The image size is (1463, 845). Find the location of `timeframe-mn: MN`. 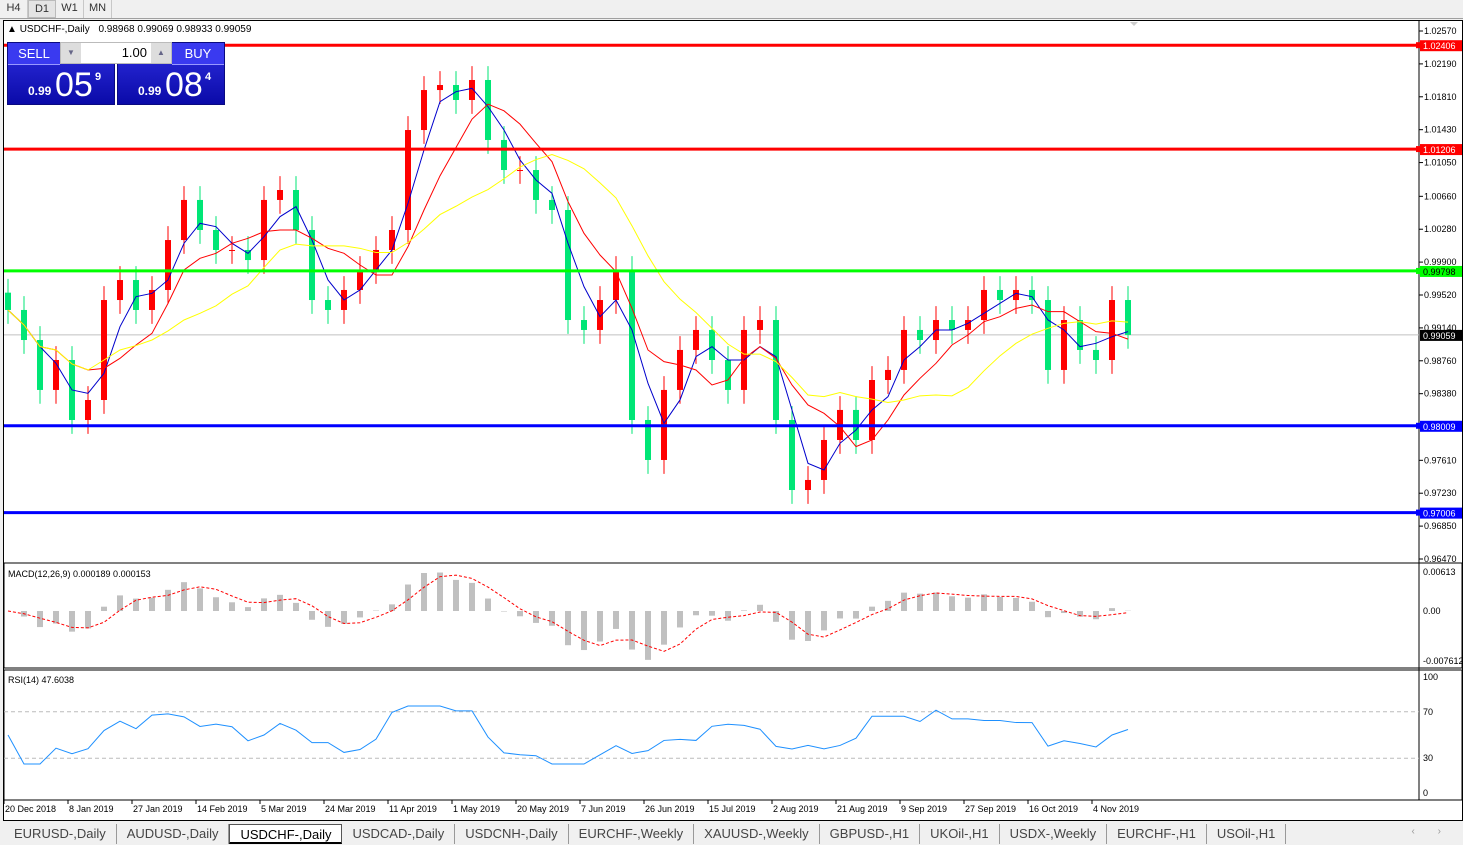

timeframe-mn: MN is located at coordinates (98, 9).